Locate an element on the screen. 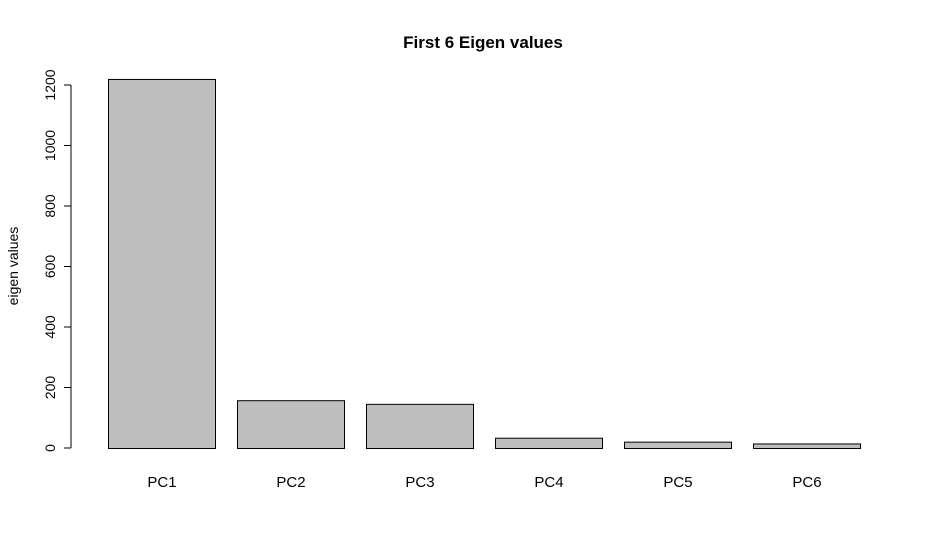 The image size is (929, 555). y-tick-label: 600 is located at coordinates (50, 267).